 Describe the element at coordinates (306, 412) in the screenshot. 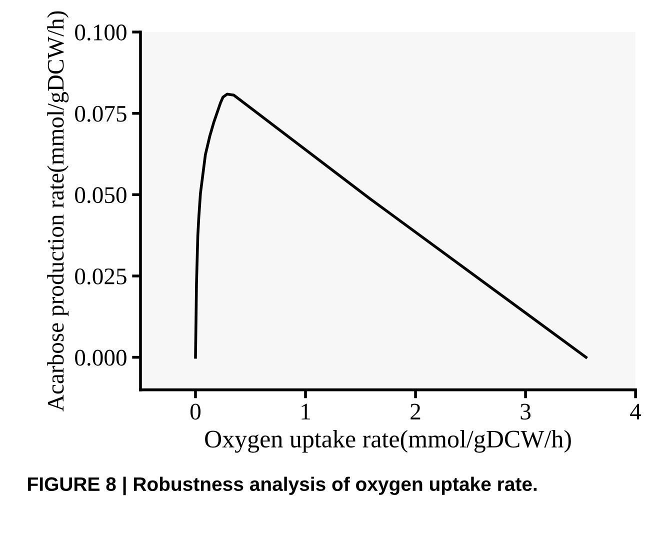

I see `x-tick-label: 1` at that location.